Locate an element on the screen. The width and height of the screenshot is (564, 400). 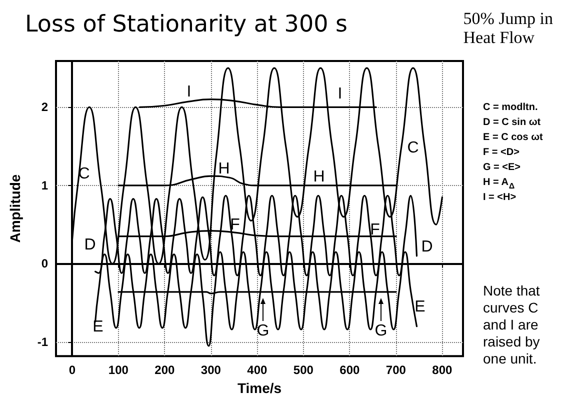
text: F is located at coordinates (375, 230).